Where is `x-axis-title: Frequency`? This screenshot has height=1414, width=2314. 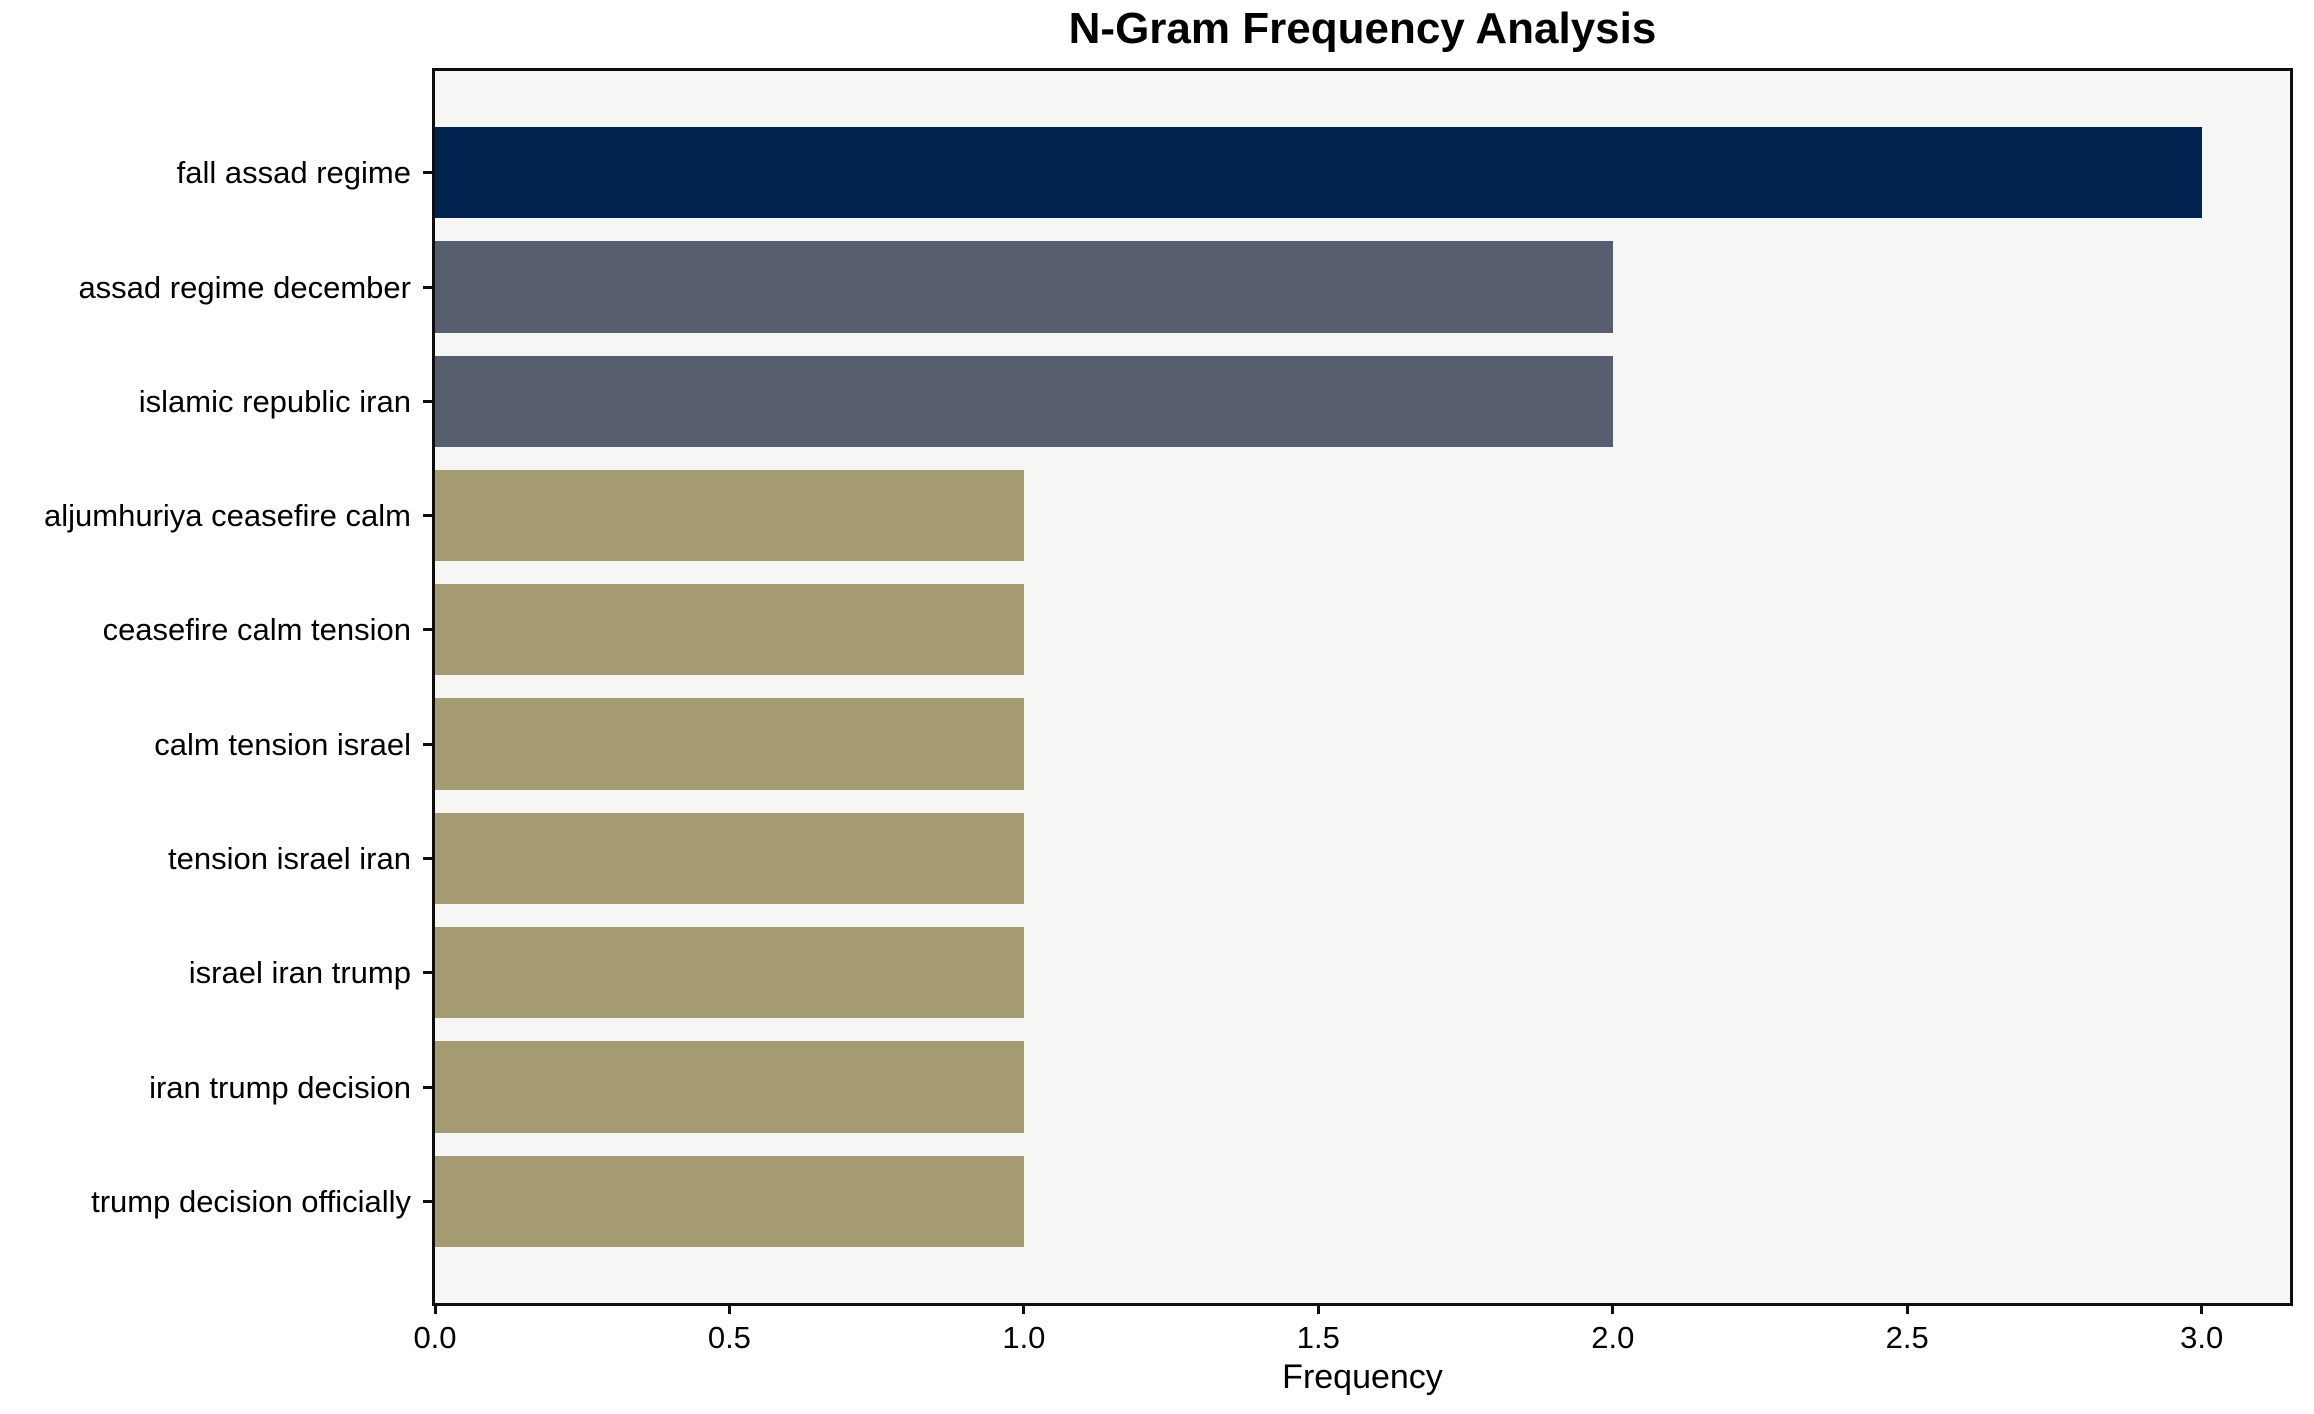 x-axis-title: Frequency is located at coordinates (1362, 1377).